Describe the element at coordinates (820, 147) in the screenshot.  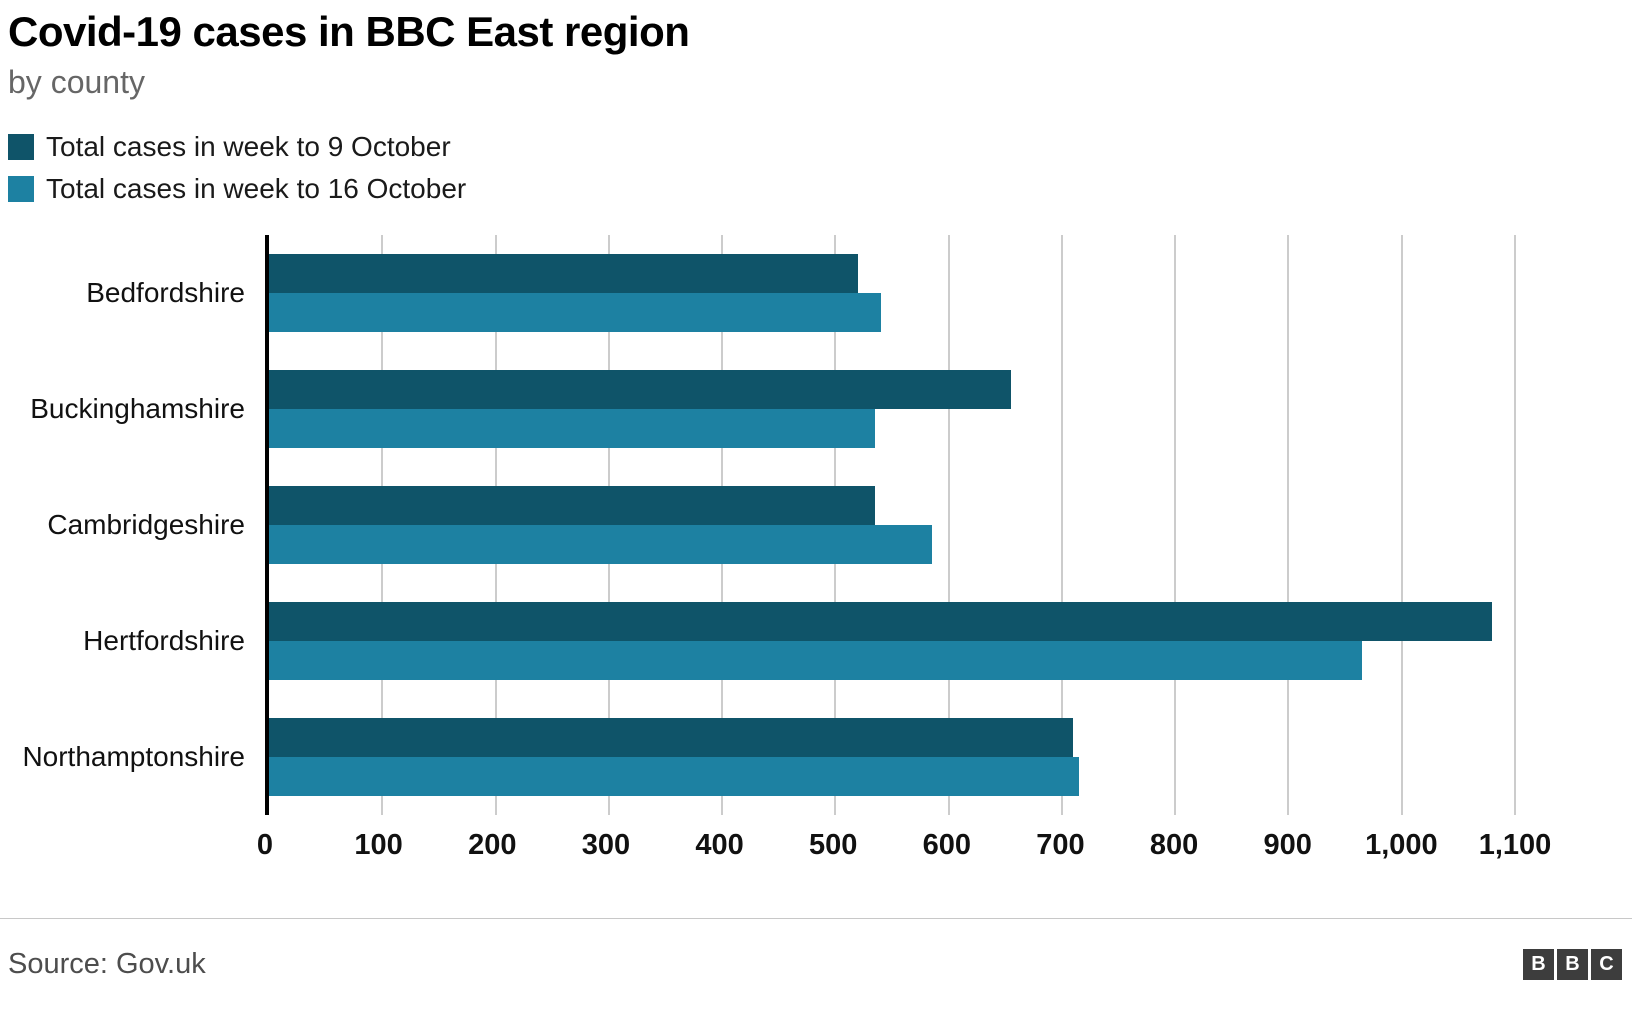
I see `legend-item: Total cases in week to 9 October` at that location.